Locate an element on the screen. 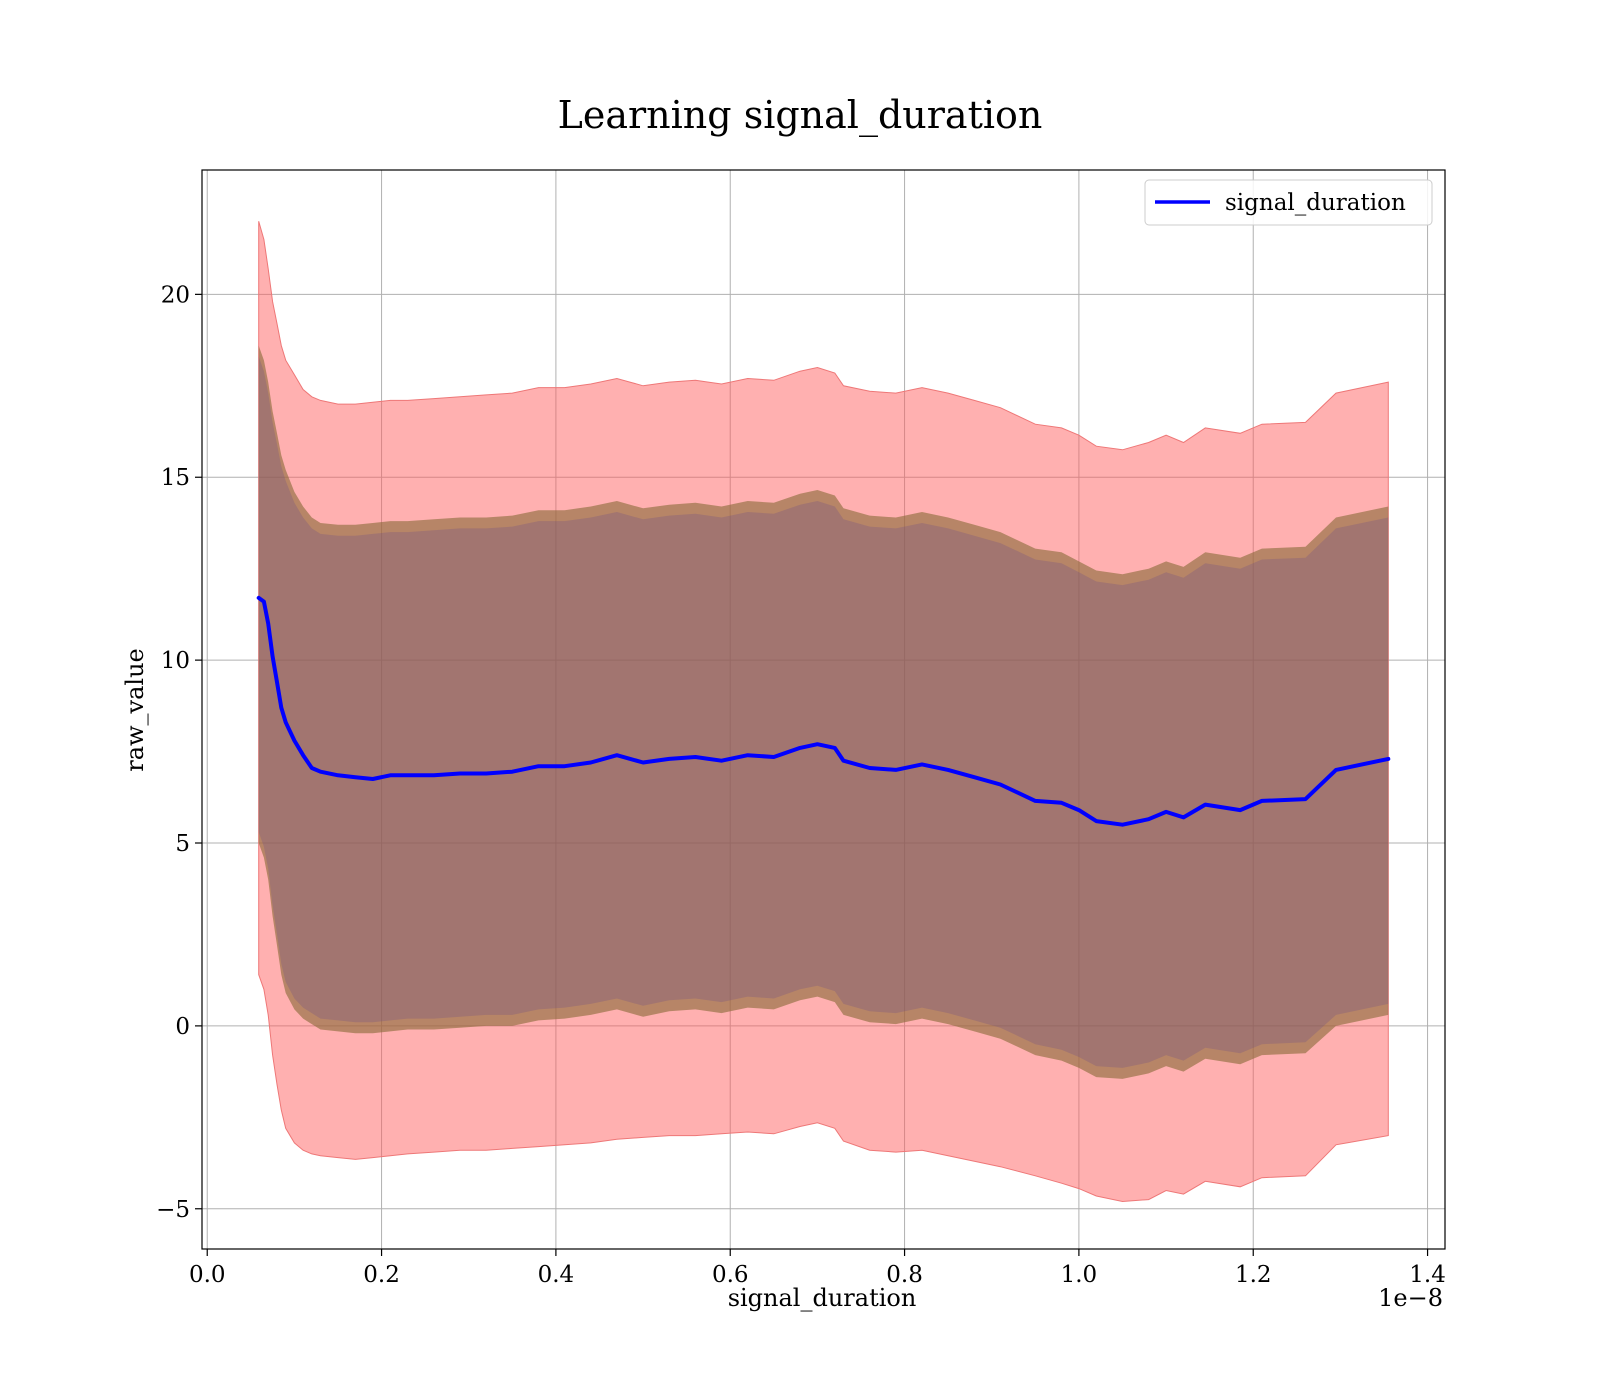 This screenshot has height=1400, width=1600. legend: signal_duration is located at coordinates (1288, 202).